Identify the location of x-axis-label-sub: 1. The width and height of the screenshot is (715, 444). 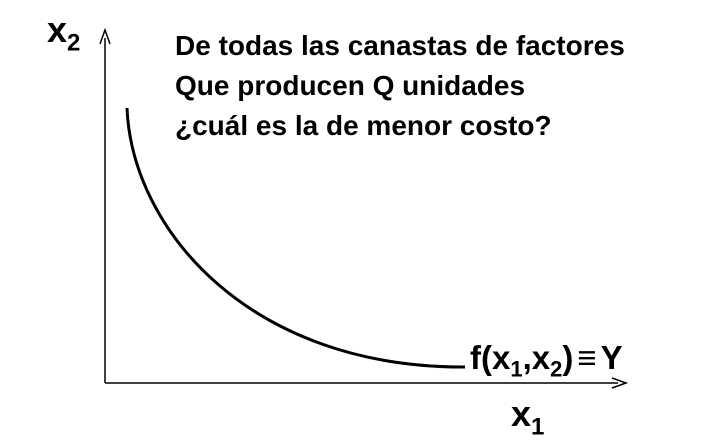
(538, 427).